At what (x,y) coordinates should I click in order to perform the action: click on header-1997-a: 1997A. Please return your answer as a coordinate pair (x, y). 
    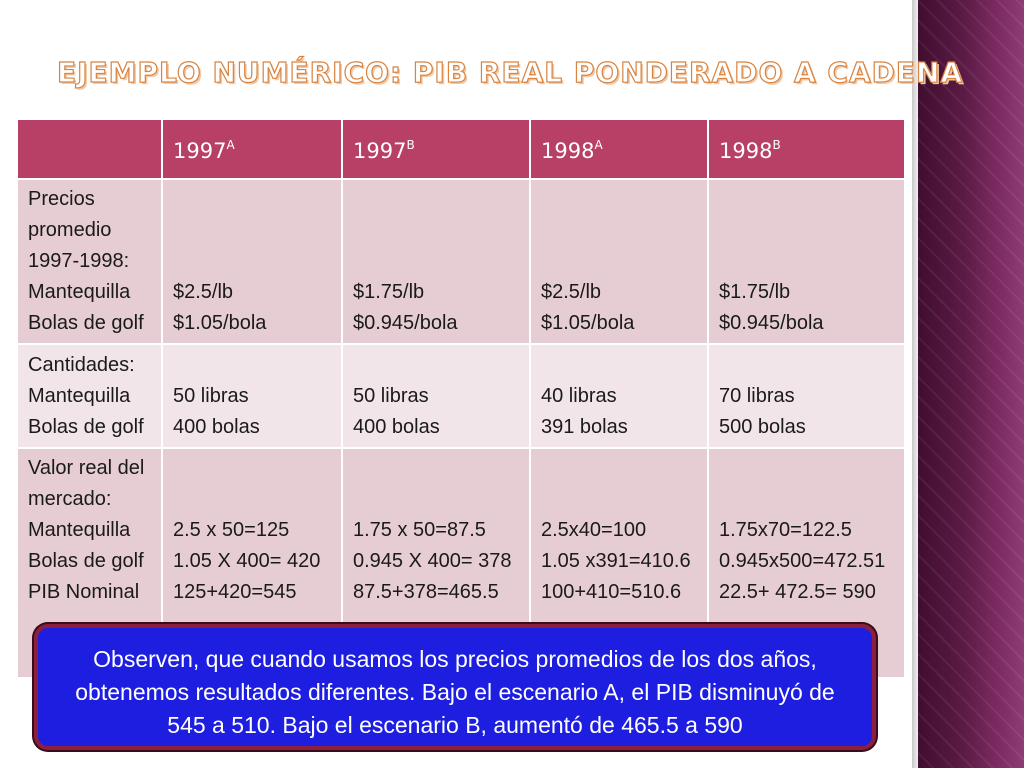
    Looking at the image, I should click on (252, 149).